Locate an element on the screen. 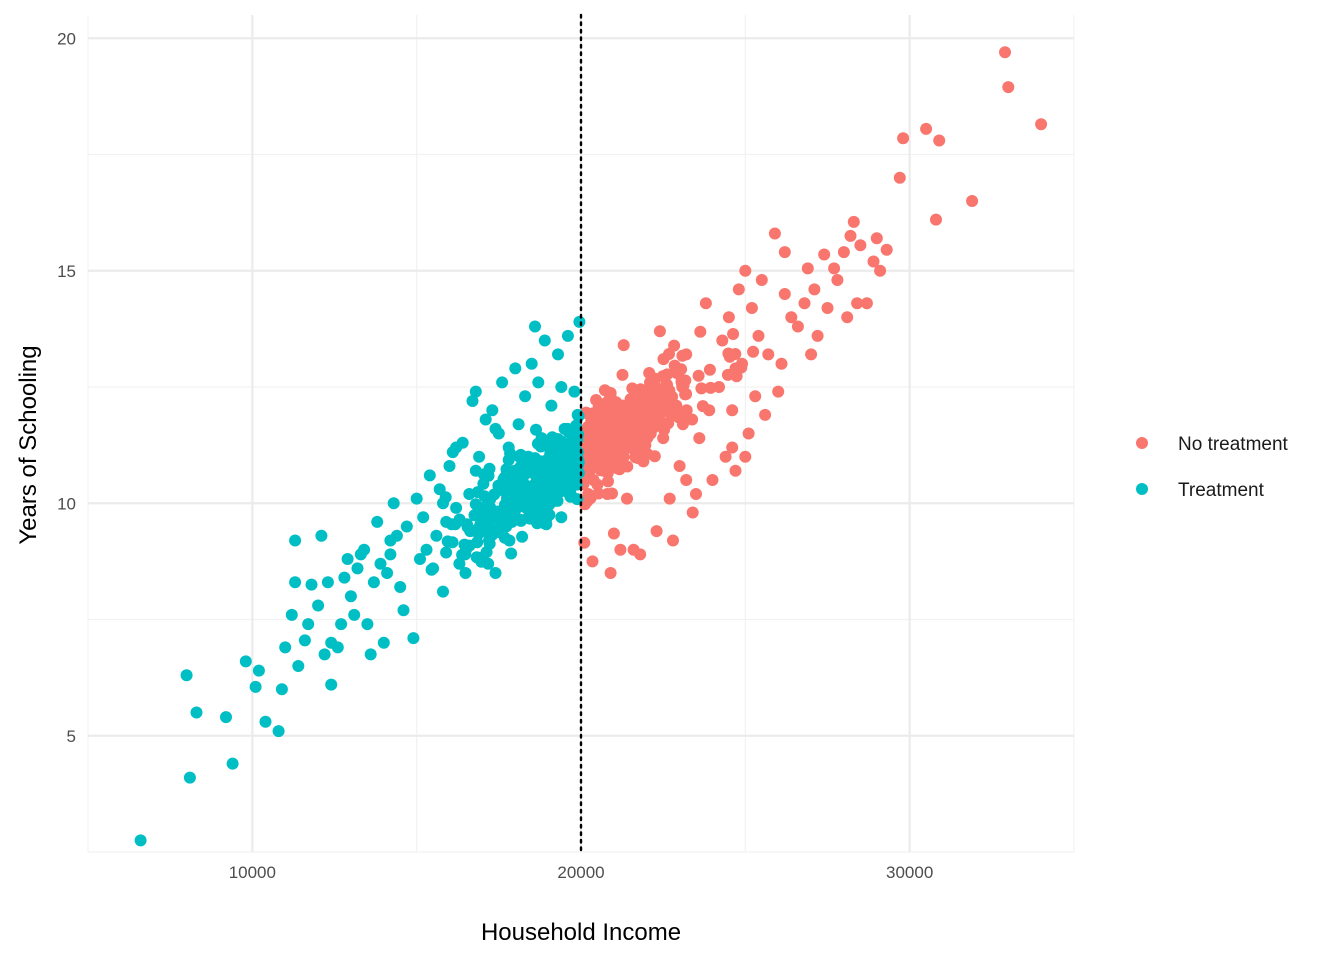  y-tick-label: 5 is located at coordinates (71, 736).